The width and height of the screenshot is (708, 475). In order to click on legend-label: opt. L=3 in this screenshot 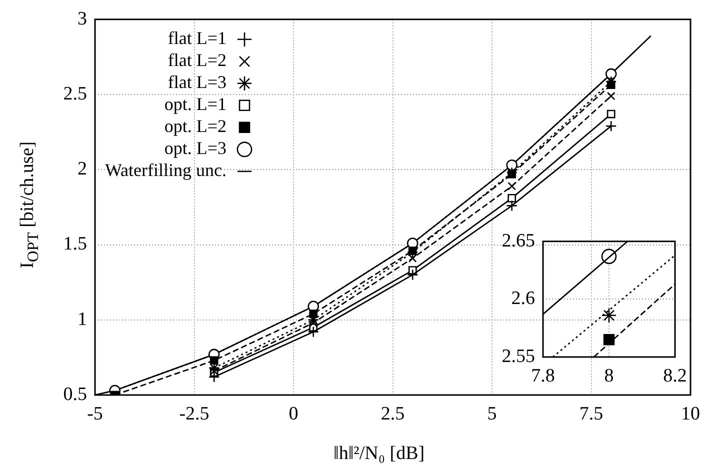, I will do `click(195, 148)`.